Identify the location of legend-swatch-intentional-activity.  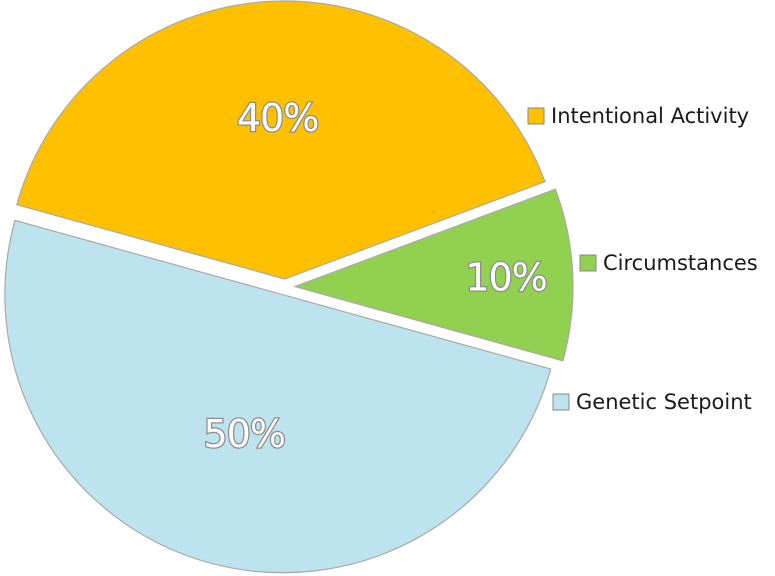
(536, 116).